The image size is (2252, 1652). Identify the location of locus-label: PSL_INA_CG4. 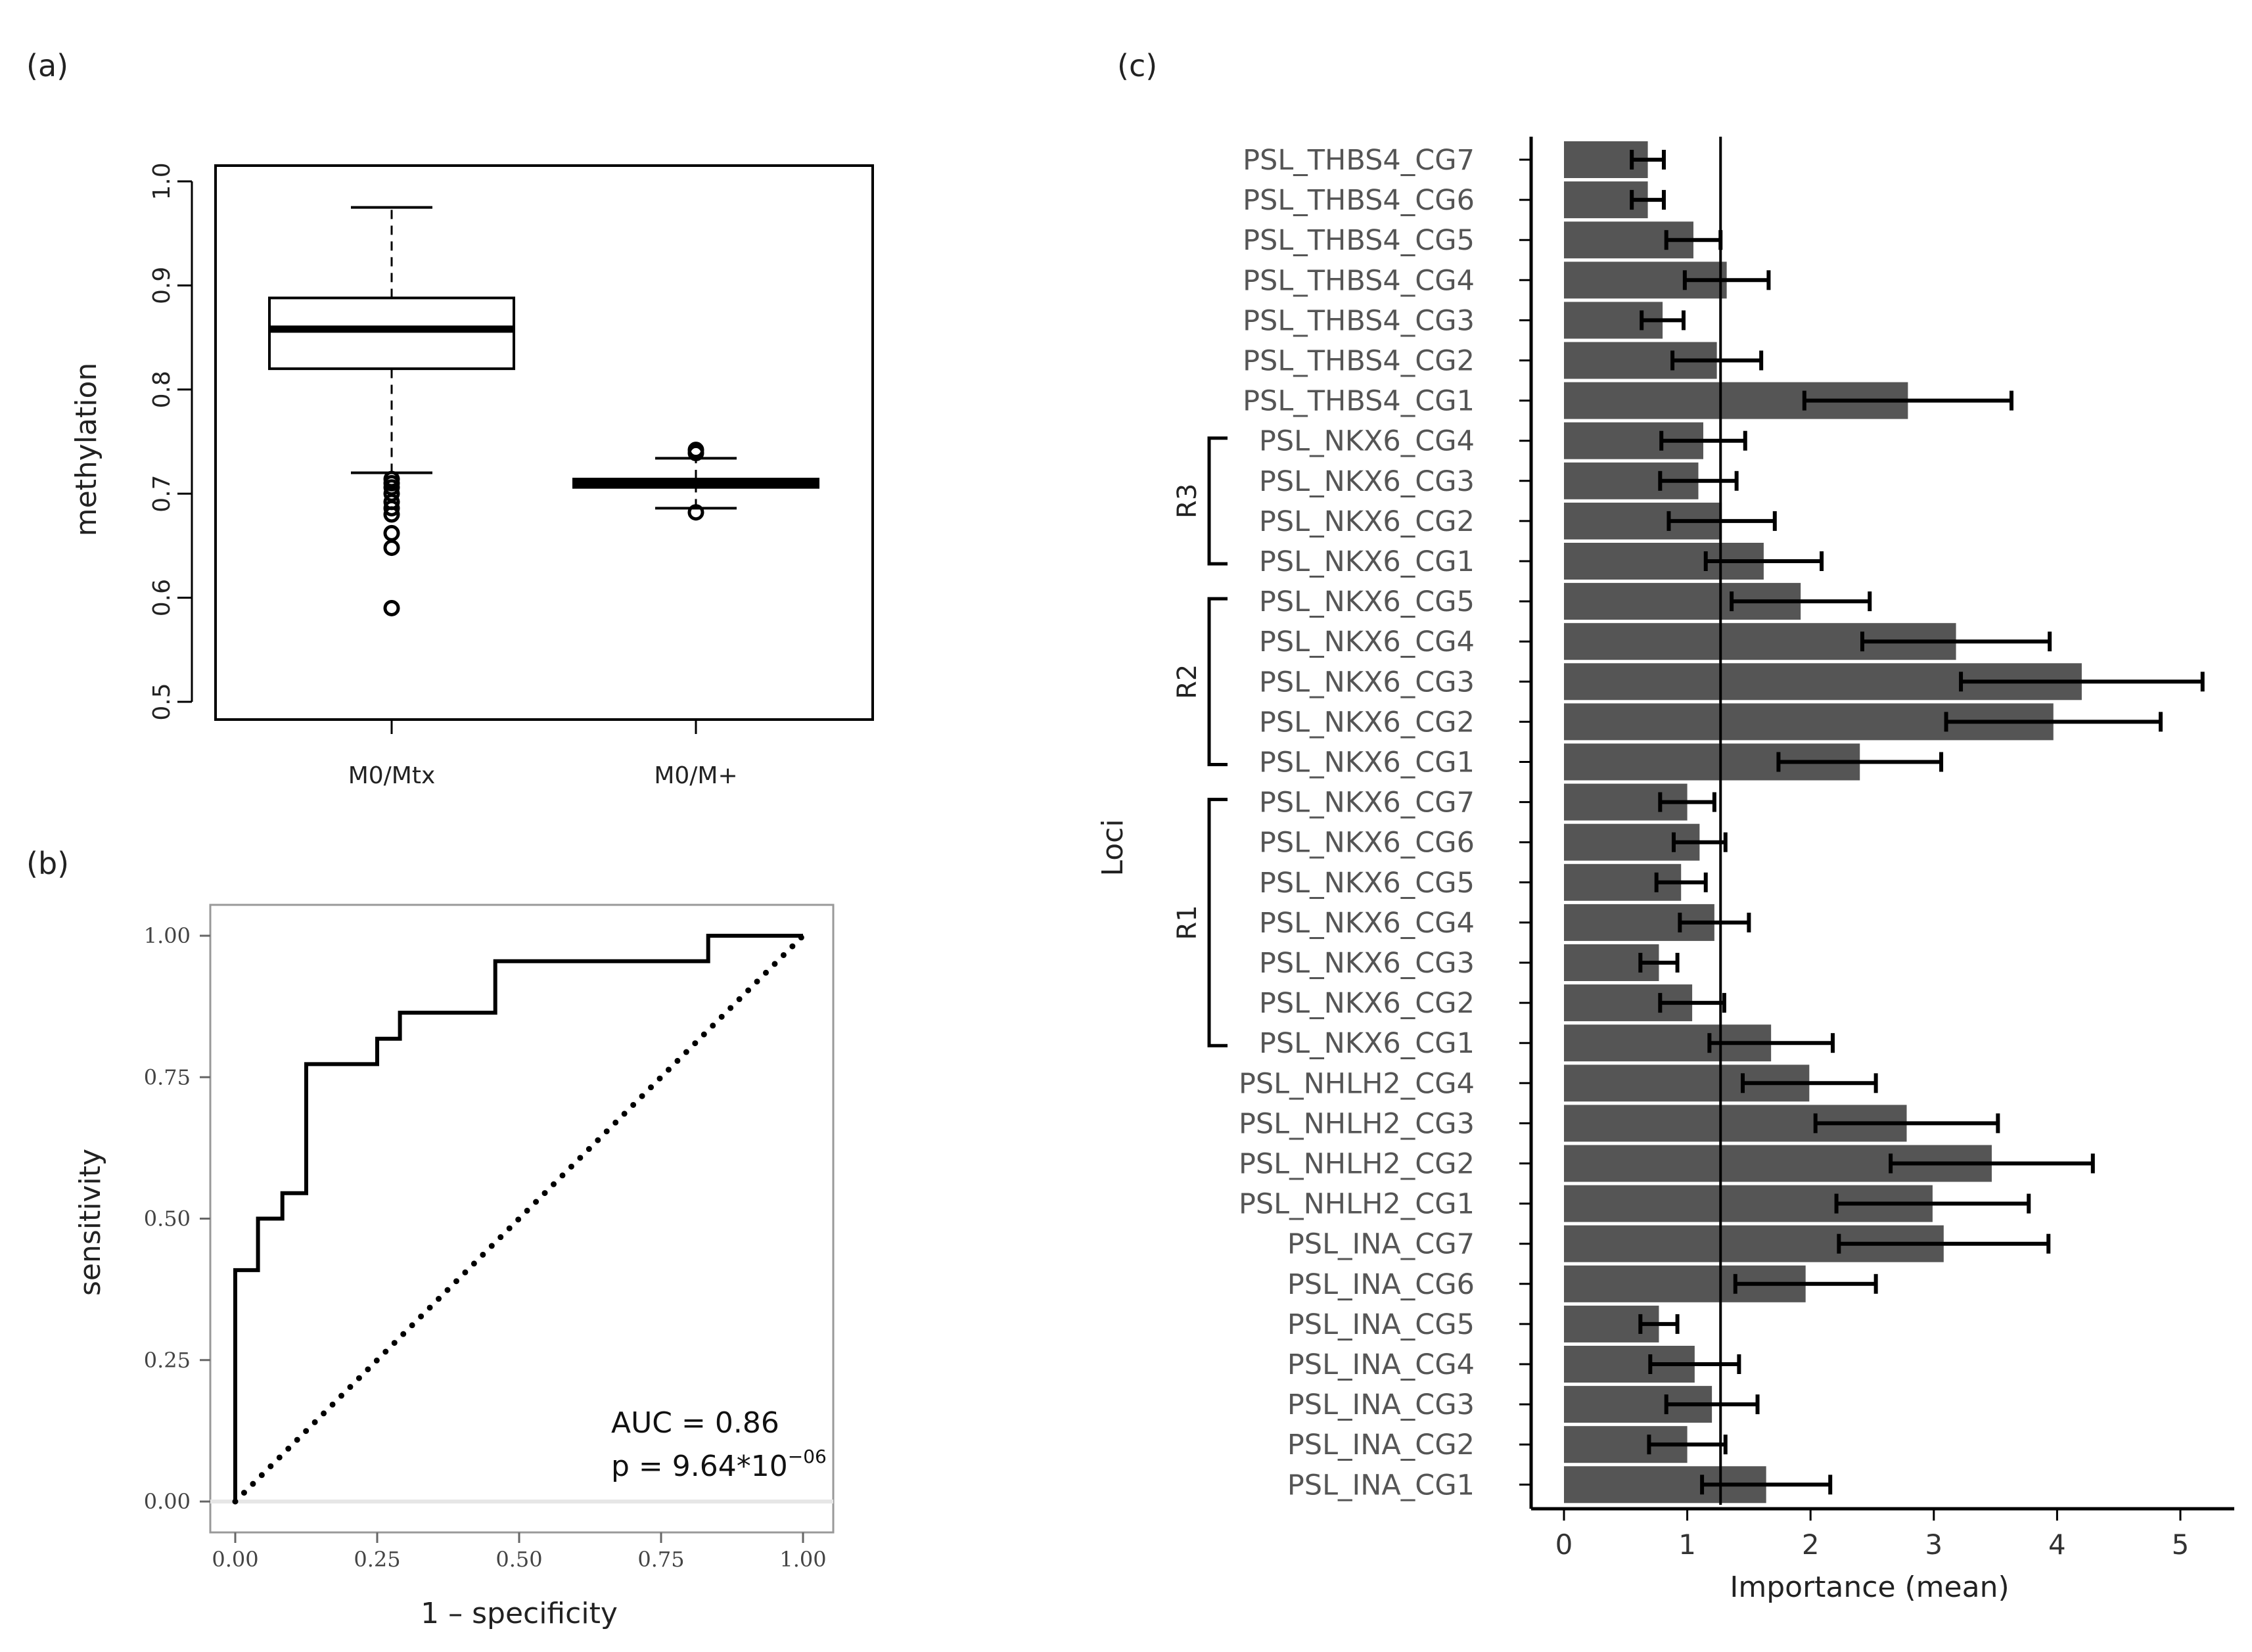
(1381, 1364).